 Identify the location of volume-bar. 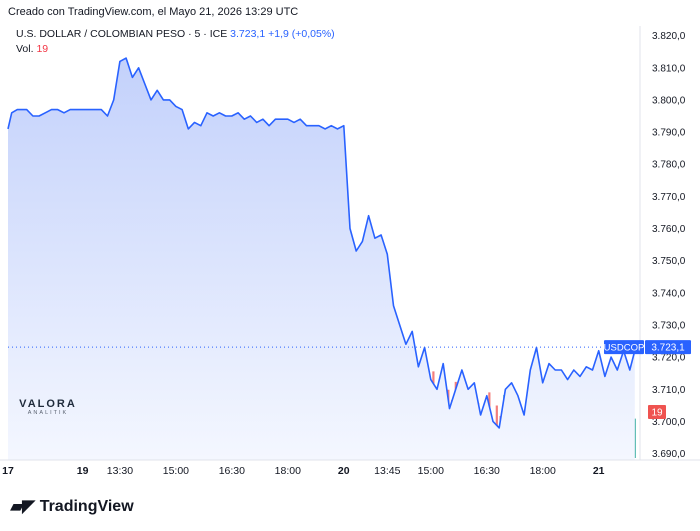
(634, 438).